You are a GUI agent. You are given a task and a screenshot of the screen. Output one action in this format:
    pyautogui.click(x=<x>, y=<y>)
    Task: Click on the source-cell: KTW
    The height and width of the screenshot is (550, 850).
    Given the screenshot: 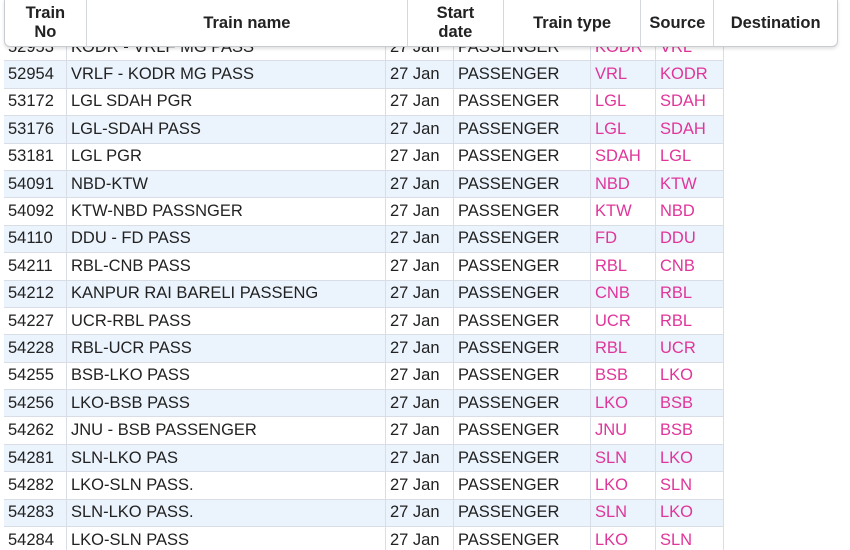 What is the action you would take?
    pyautogui.click(x=623, y=211)
    